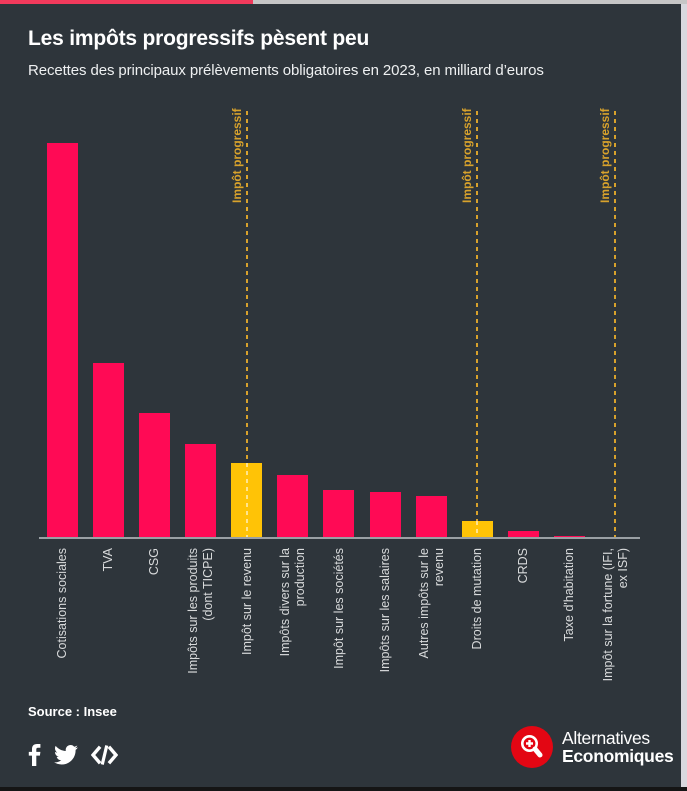  I want to click on x-tick-label: Impôts sur les produits (dont TICPE), so click(200, 611).